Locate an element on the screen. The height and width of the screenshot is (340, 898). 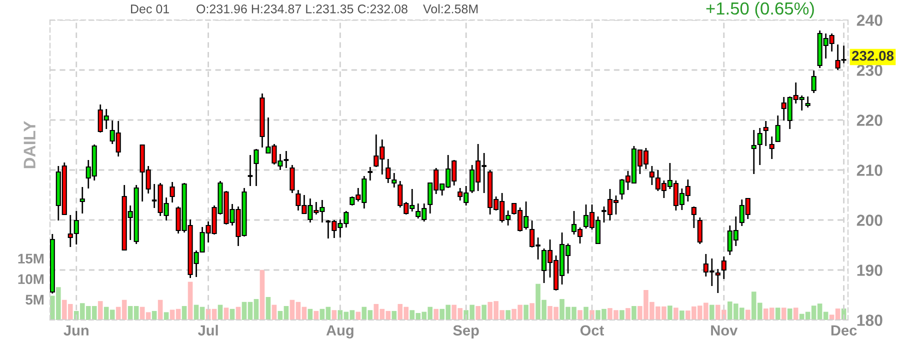
text: 232.08 is located at coordinates (873, 55).